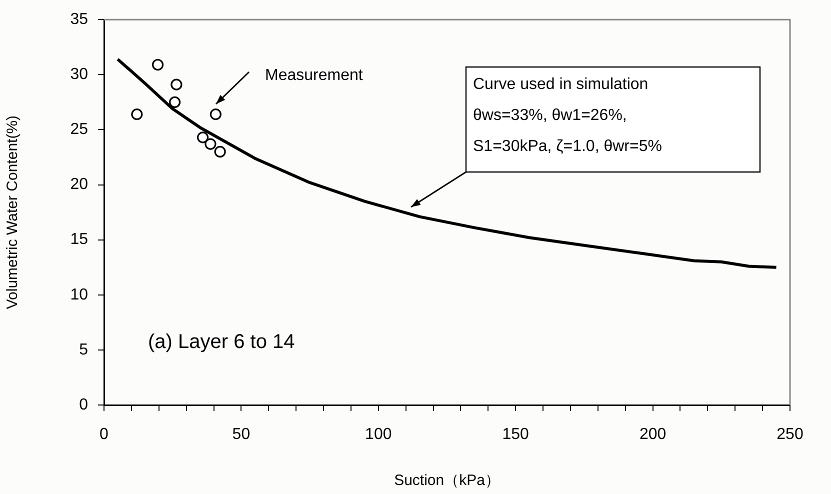 This screenshot has height=494, width=831. I want to click on annotation: Measurement, so click(314, 75).